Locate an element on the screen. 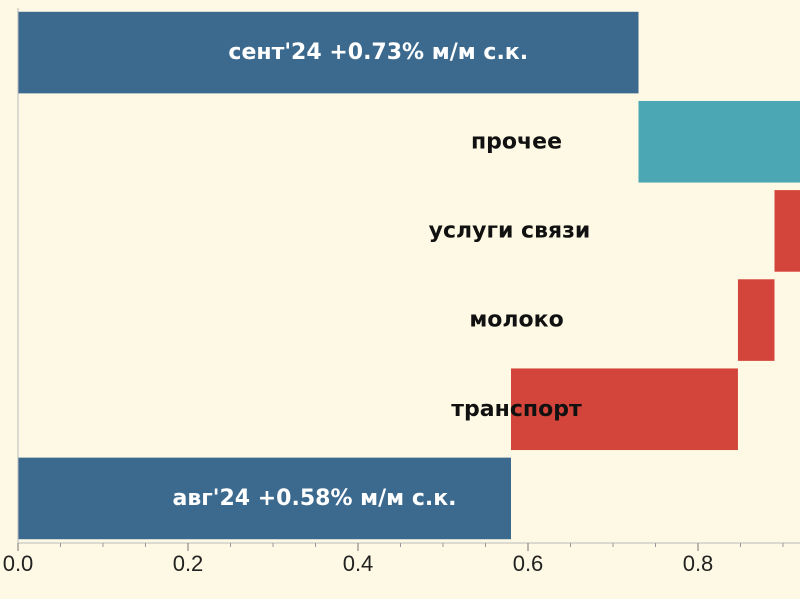 This screenshot has height=599, width=800. x-tick-label: 0.6 is located at coordinates (528, 563).